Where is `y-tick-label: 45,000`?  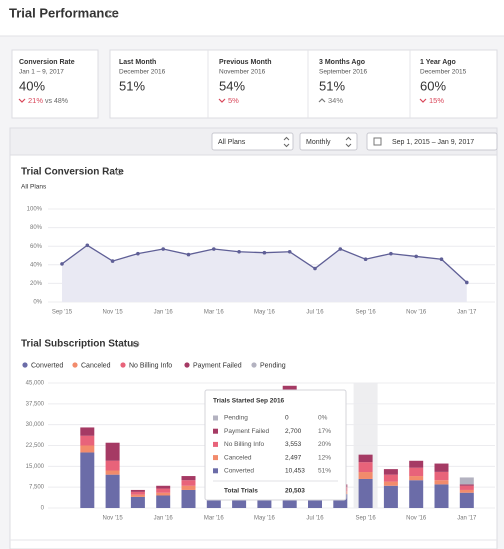 y-tick-label: 45,000 is located at coordinates (35, 384).